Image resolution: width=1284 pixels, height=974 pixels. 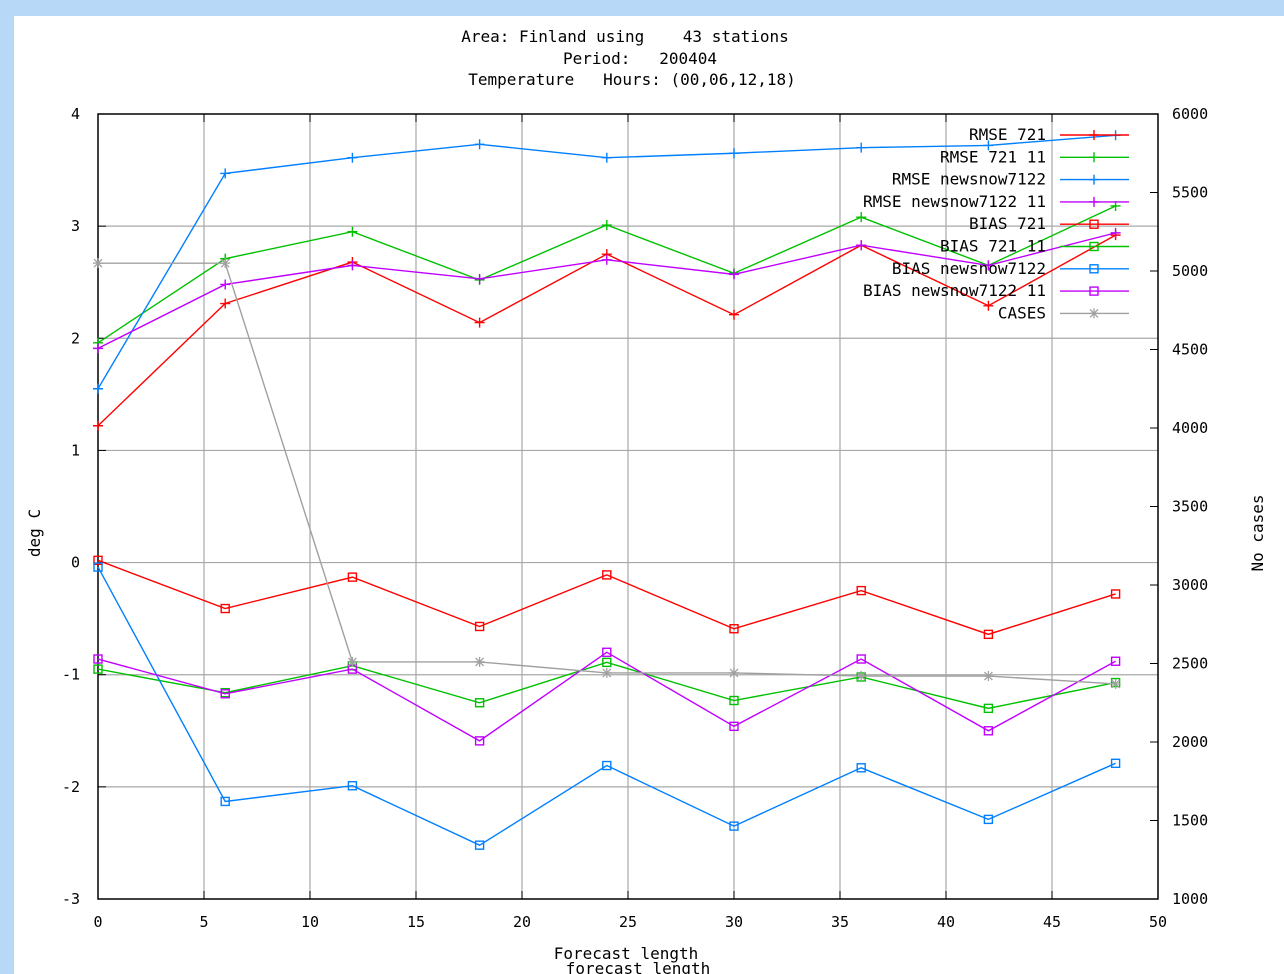 What do you see at coordinates (946, 922) in the screenshot?
I see `x-tick-label: 40` at bounding box center [946, 922].